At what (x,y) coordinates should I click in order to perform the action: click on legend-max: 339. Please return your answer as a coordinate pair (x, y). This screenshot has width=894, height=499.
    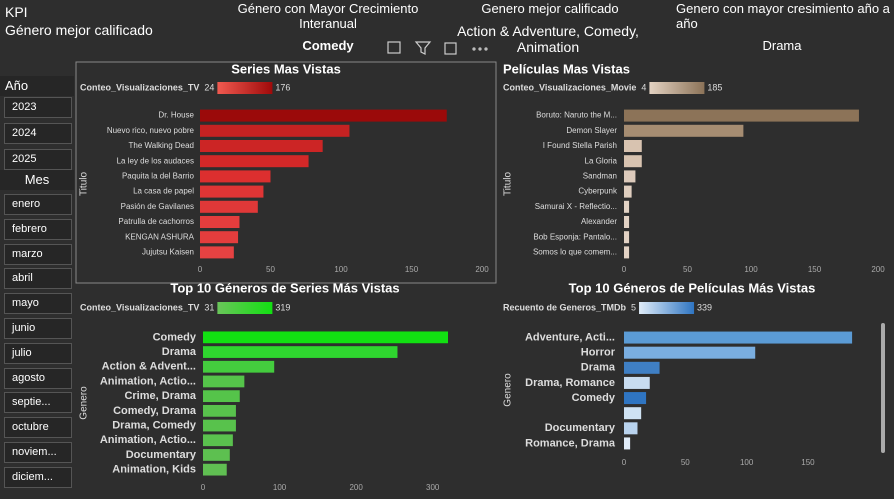
    Looking at the image, I should click on (704, 307).